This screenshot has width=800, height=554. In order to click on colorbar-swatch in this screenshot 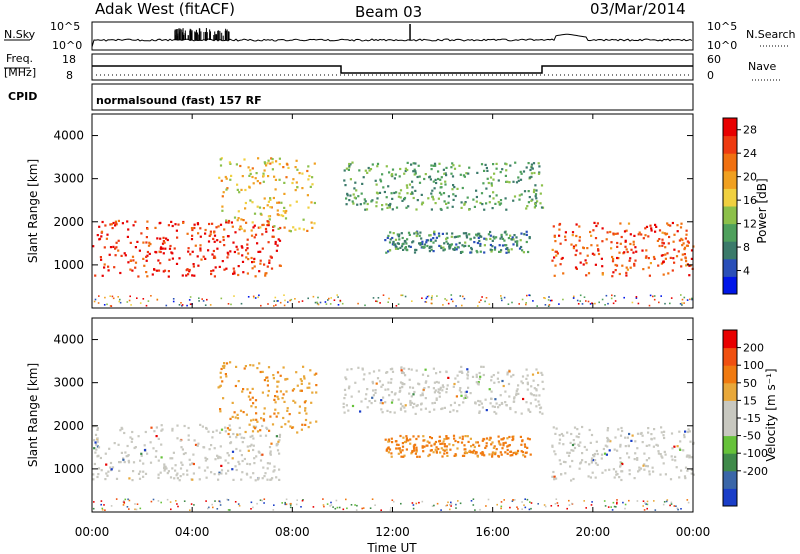, I will do `click(730, 127)`.